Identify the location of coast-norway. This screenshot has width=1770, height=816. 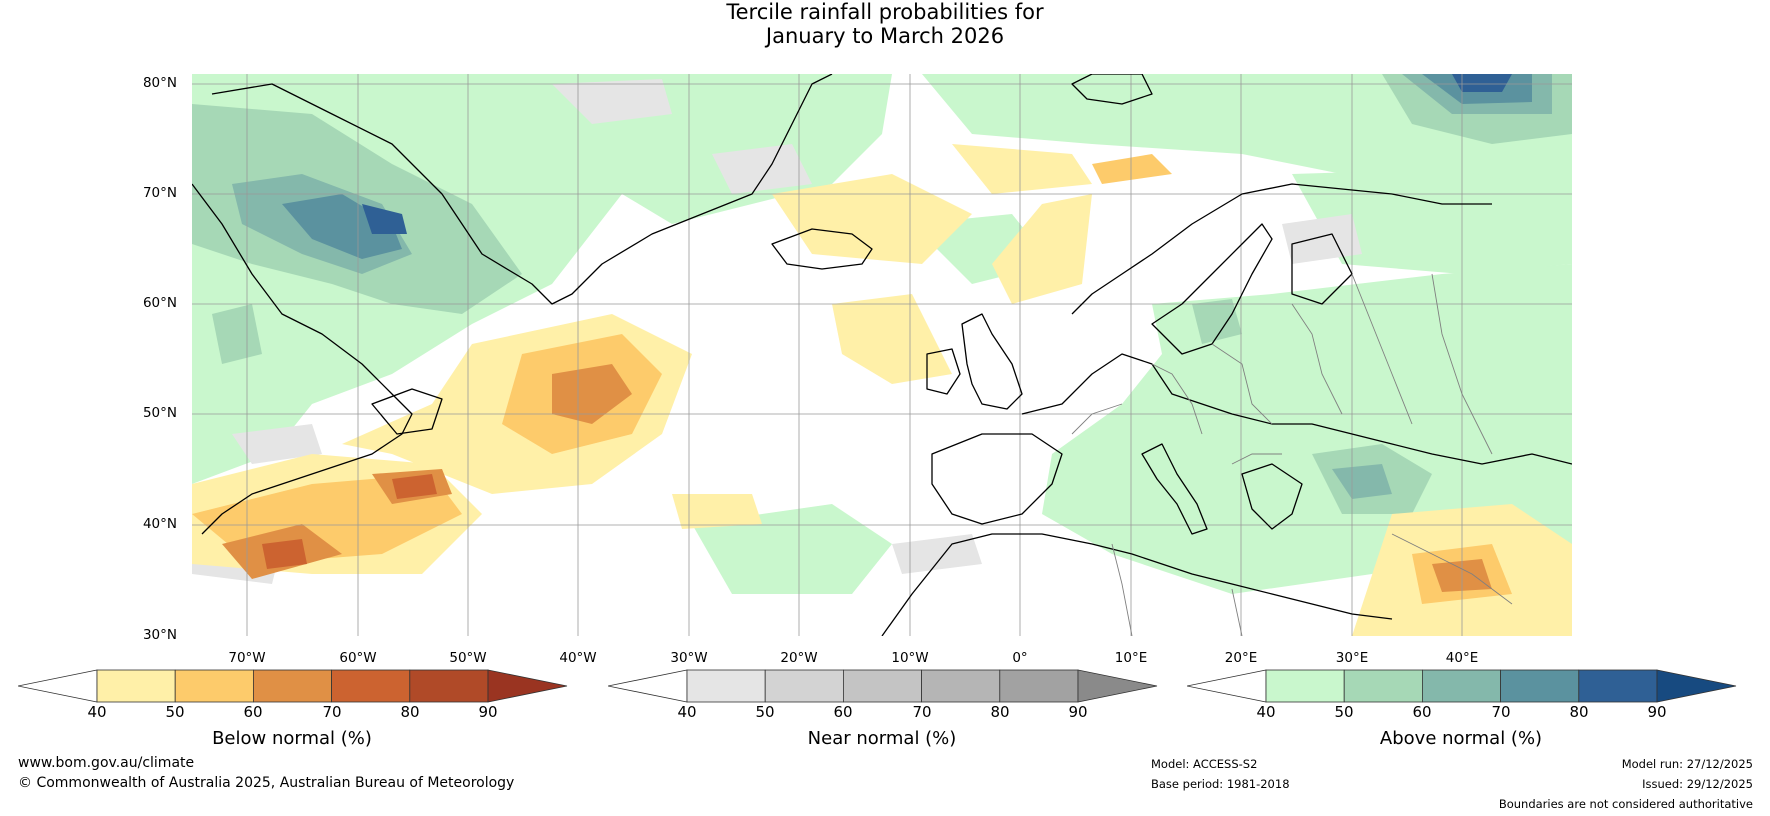
(1281, 249).